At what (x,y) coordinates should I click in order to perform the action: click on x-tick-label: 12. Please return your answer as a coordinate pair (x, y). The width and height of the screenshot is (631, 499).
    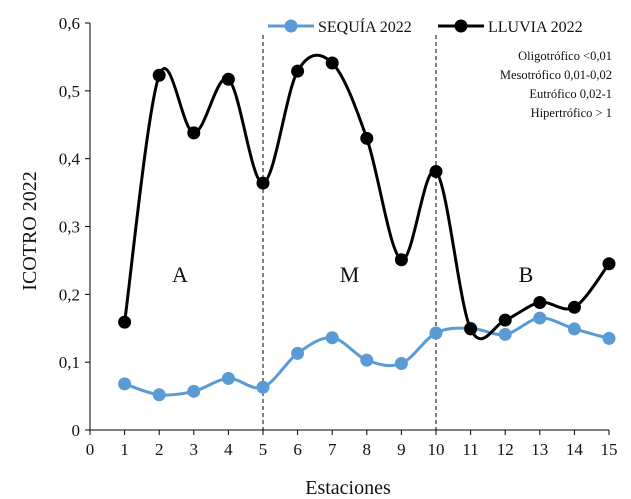
    Looking at the image, I should click on (505, 449).